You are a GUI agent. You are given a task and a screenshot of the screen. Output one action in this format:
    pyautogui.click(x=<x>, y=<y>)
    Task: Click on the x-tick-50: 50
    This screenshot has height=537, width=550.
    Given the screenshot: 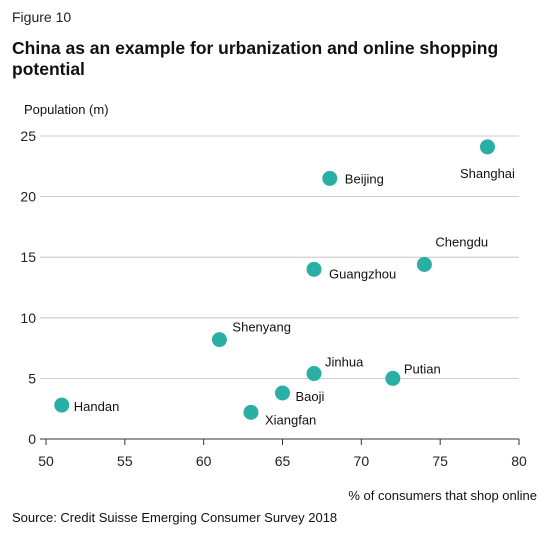 What is the action you would take?
    pyautogui.click(x=46, y=461)
    